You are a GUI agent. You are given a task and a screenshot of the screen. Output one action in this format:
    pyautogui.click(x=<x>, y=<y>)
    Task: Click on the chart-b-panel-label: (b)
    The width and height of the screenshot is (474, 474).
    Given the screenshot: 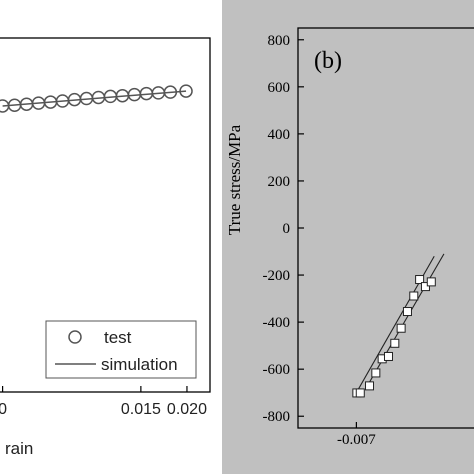 What is the action you would take?
    pyautogui.click(x=328, y=61)
    